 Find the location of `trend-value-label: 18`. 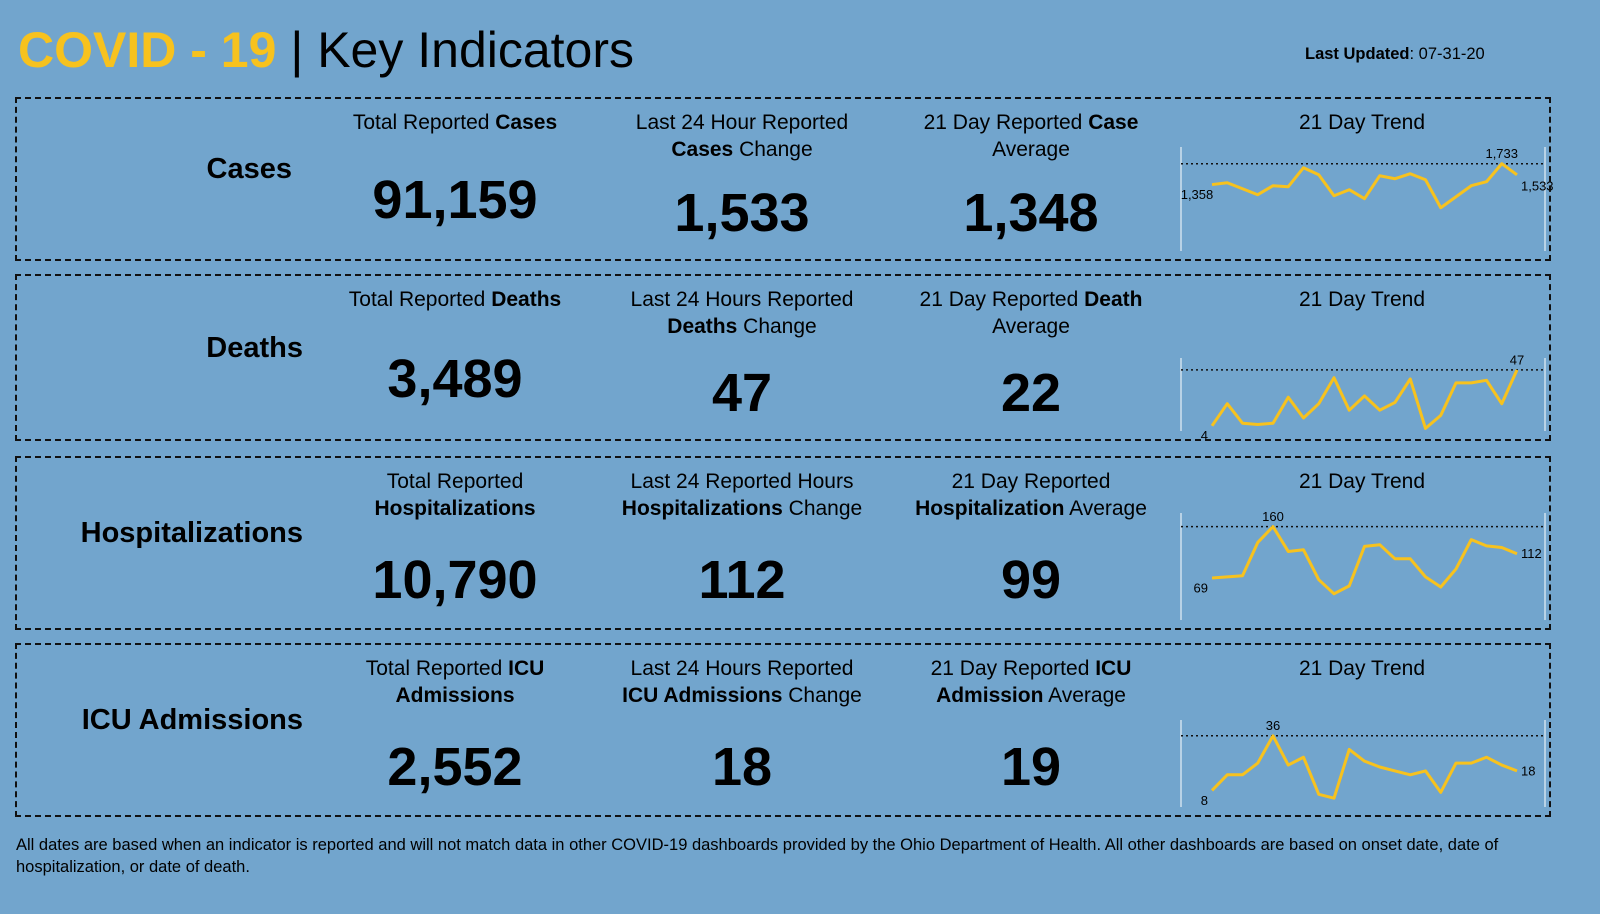

trend-value-label: 18 is located at coordinates (1528, 770).